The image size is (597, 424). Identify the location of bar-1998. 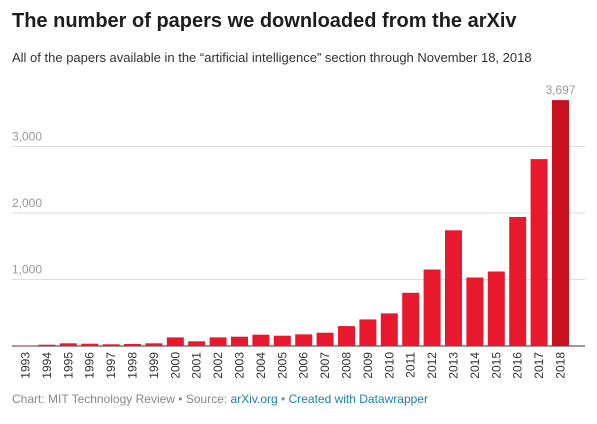
(132, 345).